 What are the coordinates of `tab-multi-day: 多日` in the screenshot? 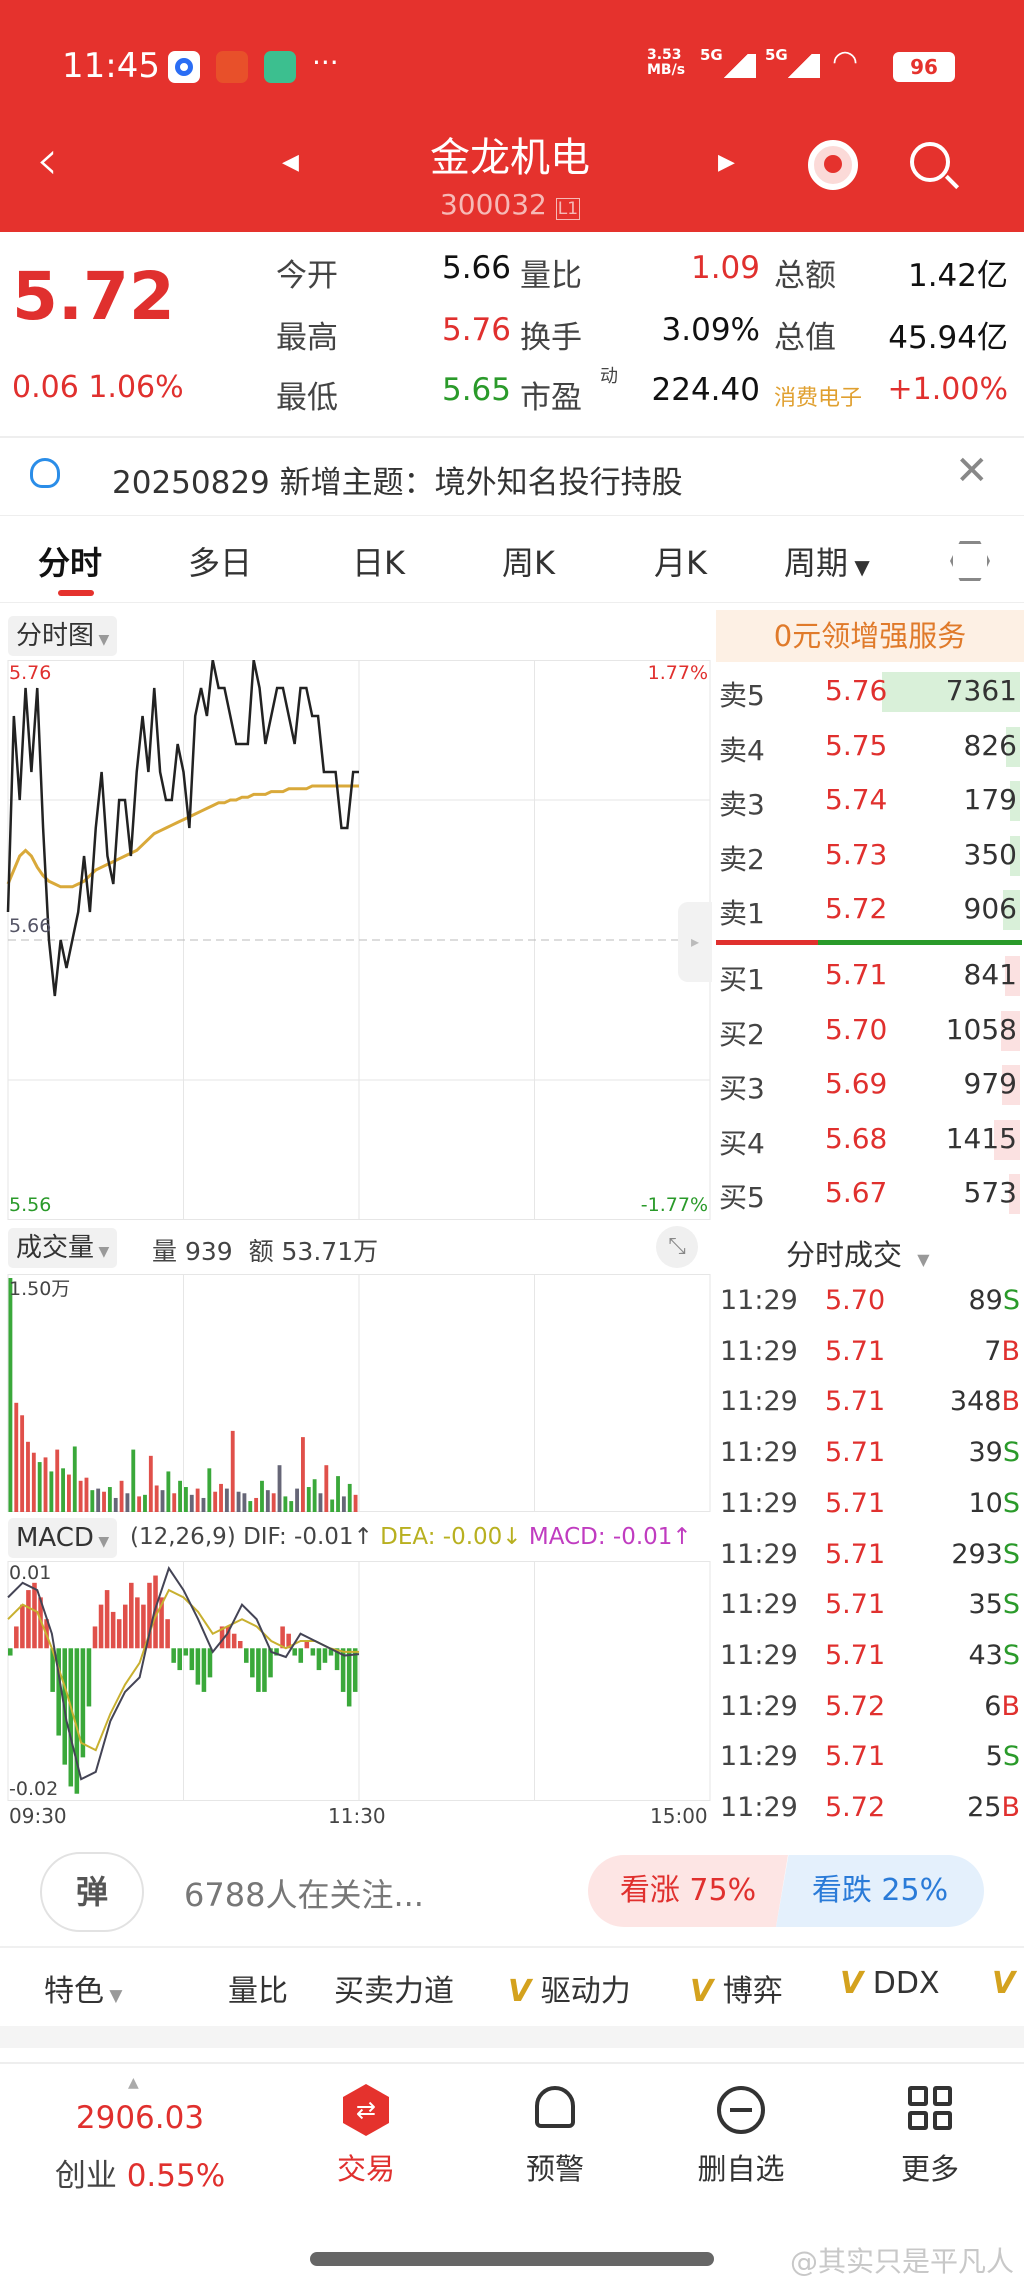 It's located at (220, 563).